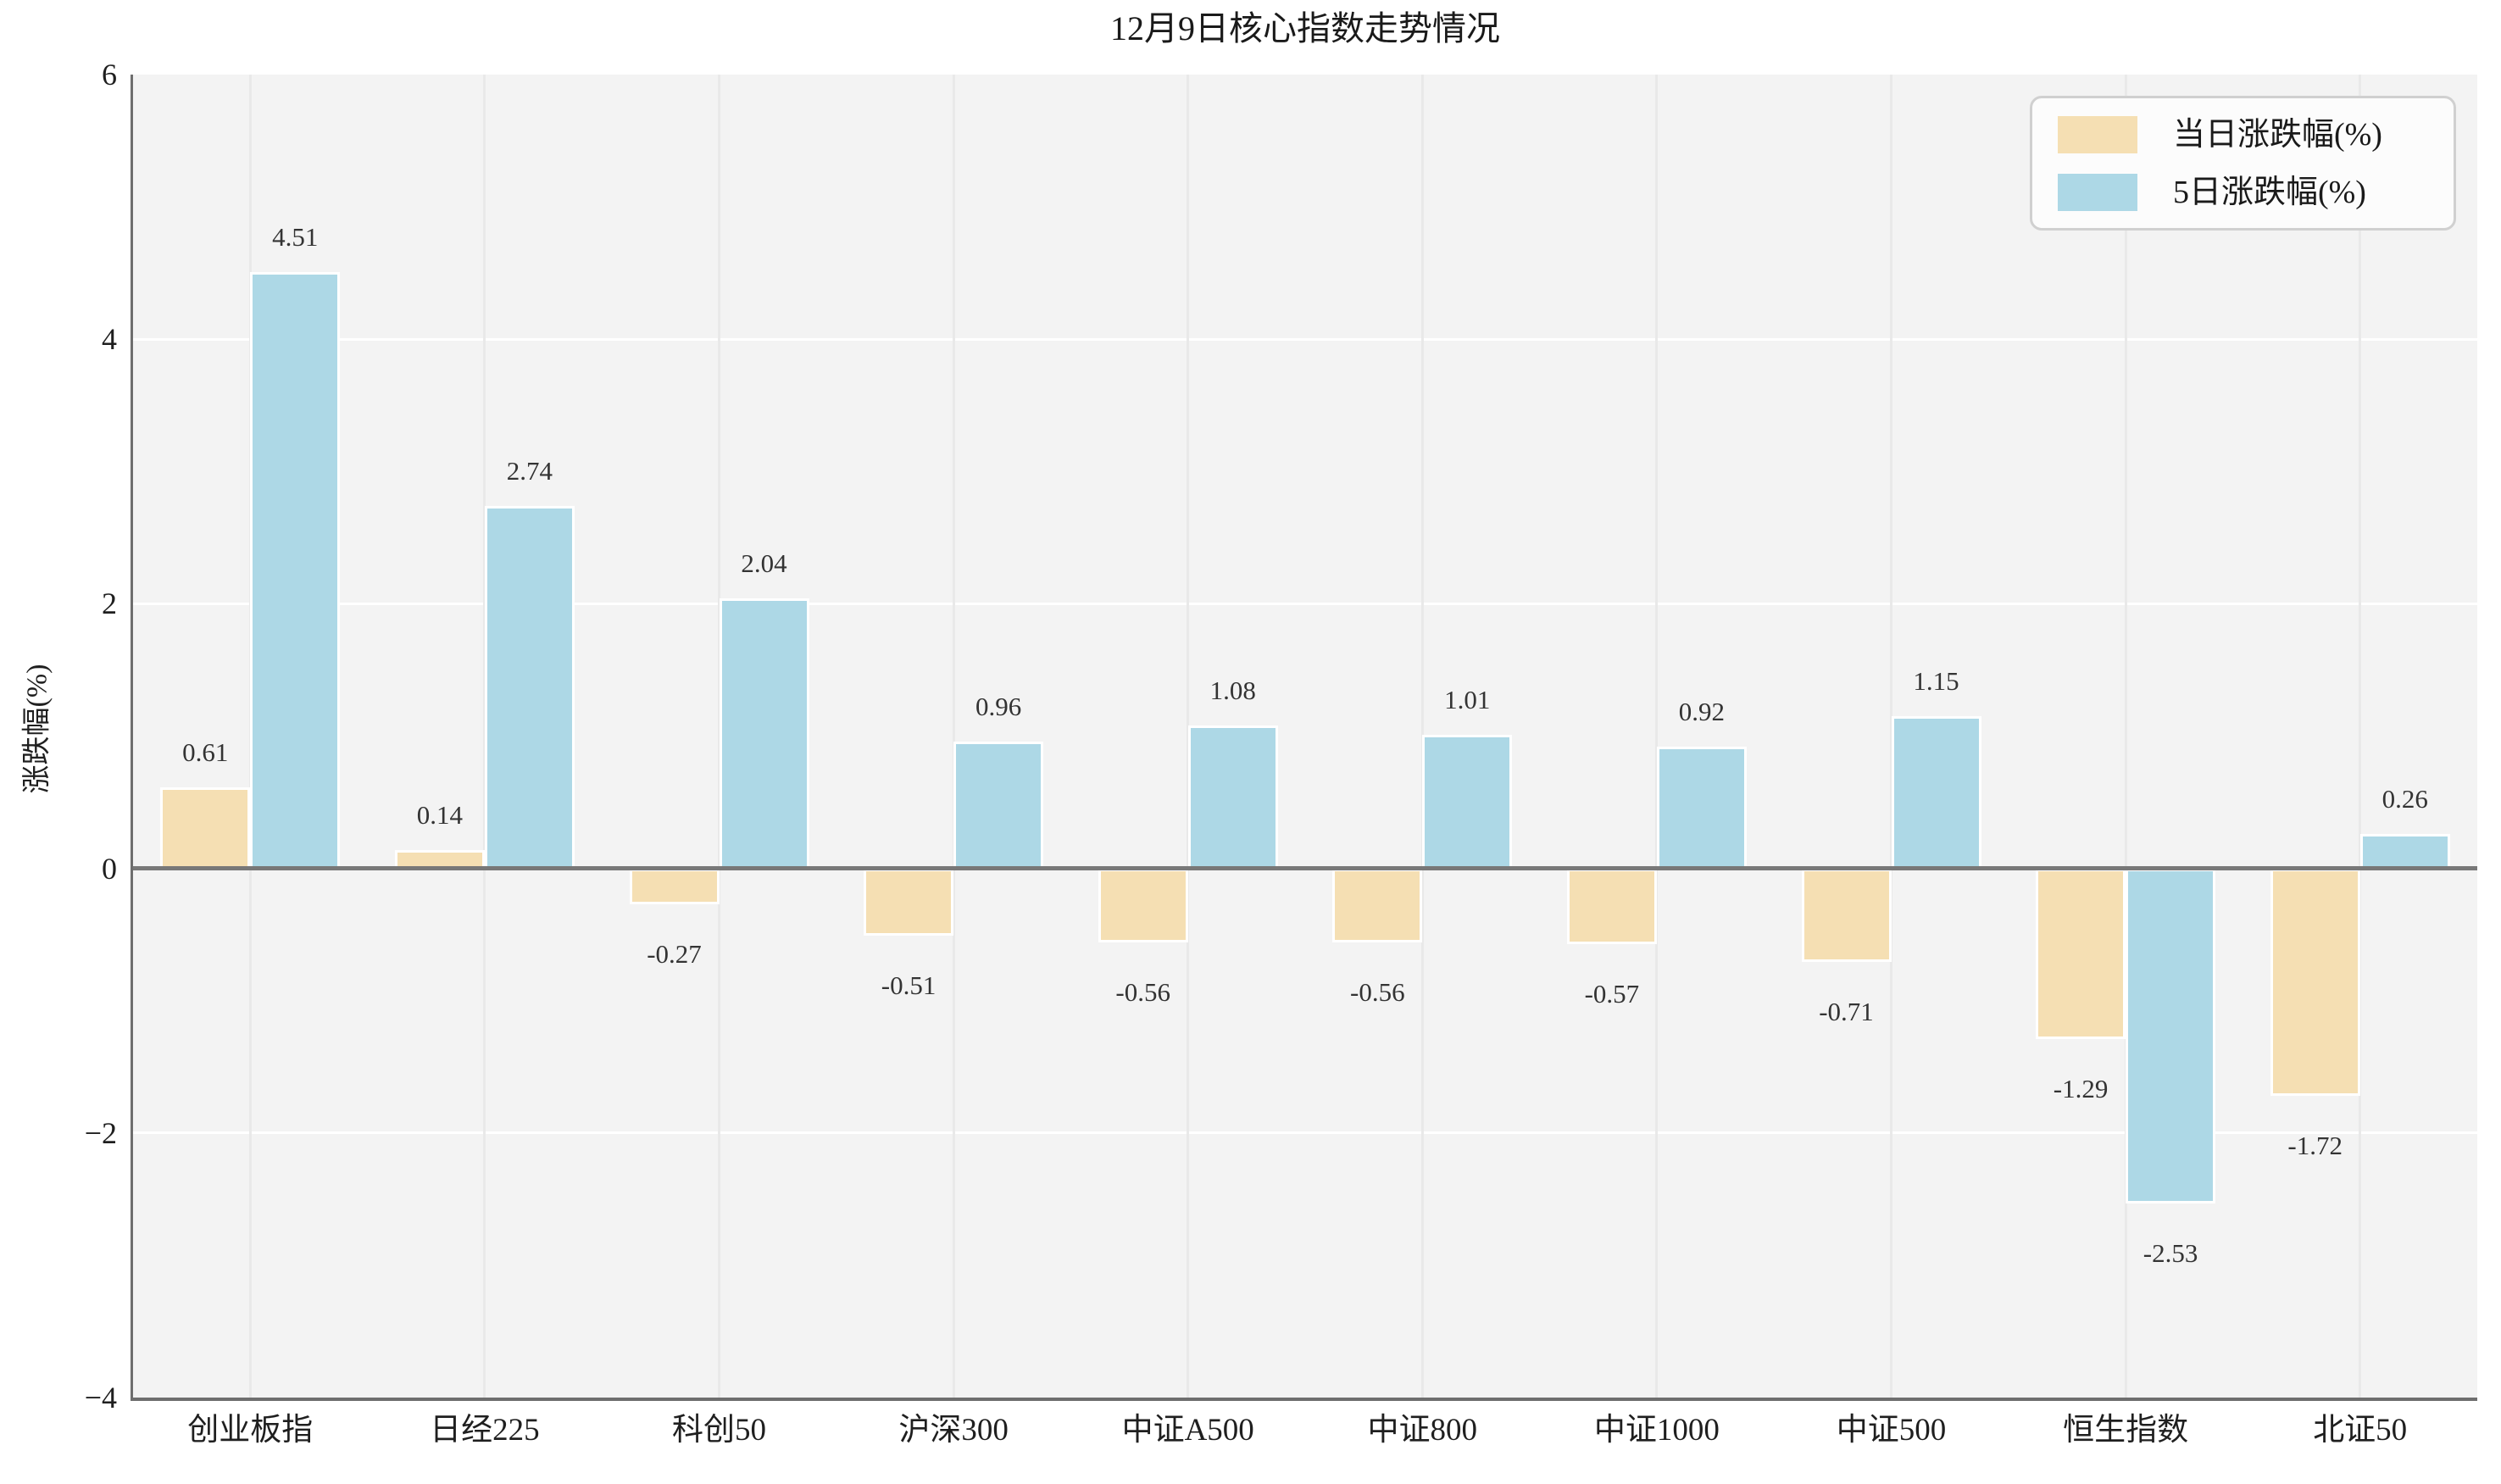  Describe the element at coordinates (205, 753) in the screenshot. I see `bar-value-label: 0.61` at that location.